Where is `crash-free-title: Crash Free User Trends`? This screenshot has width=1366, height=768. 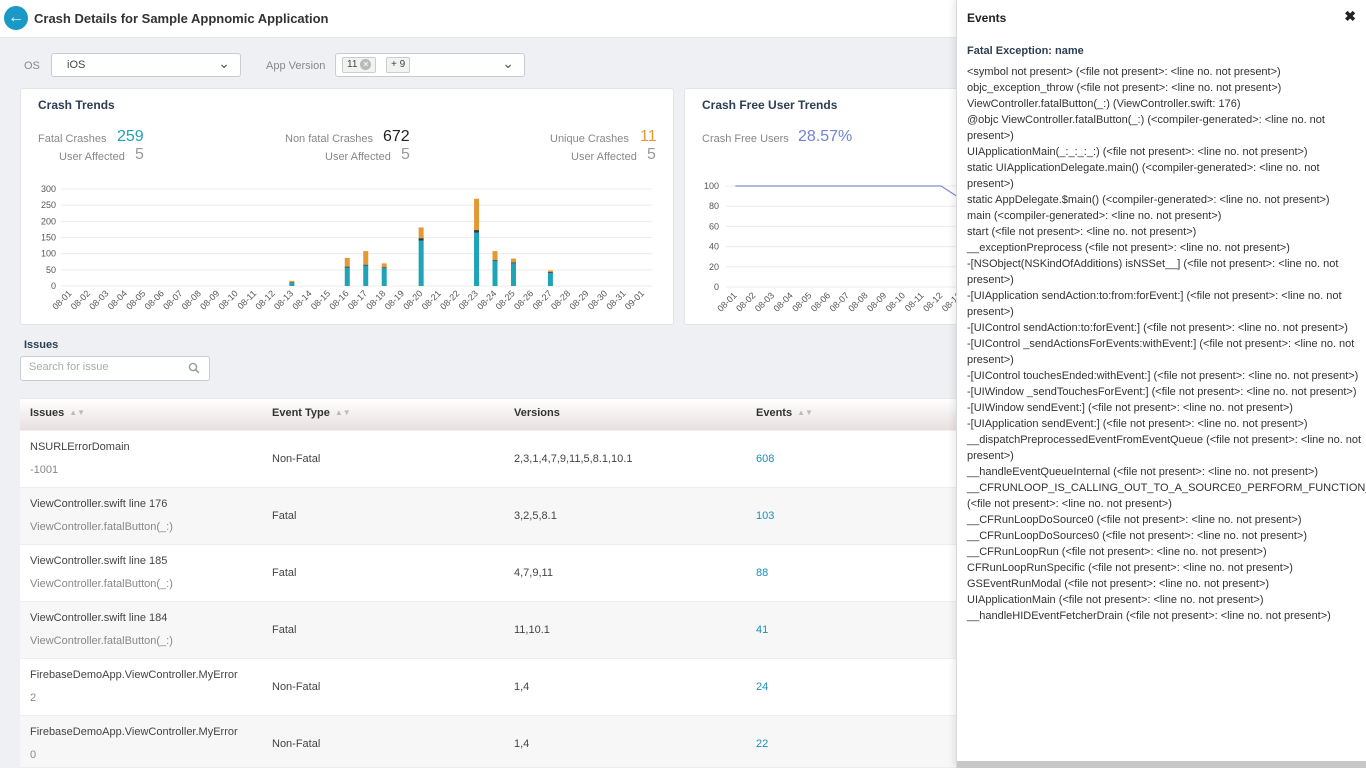
crash-free-title: Crash Free User Trends is located at coordinates (770, 105).